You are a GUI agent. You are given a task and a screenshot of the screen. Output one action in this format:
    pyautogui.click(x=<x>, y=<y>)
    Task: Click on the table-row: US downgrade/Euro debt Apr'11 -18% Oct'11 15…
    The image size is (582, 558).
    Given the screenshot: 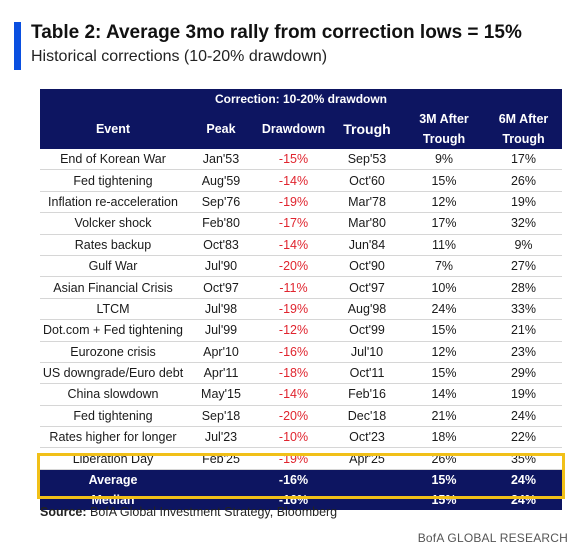 What is the action you would take?
    pyautogui.click(x=301, y=373)
    